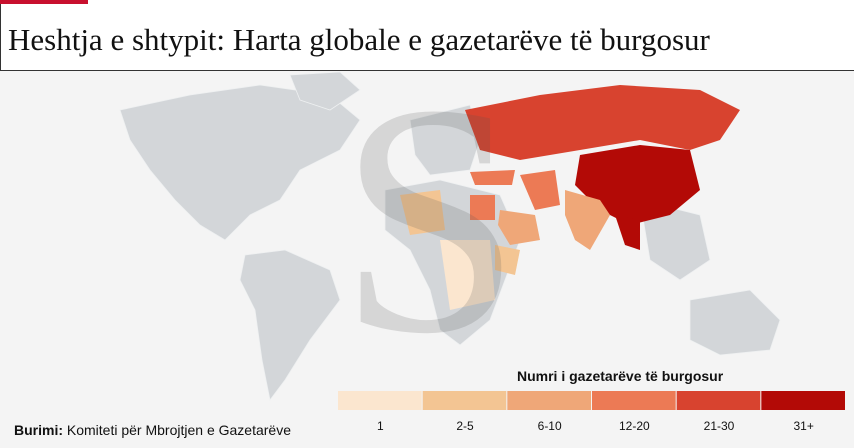 The height and width of the screenshot is (448, 854). I want to click on legend-label: 6-10, so click(550, 426).